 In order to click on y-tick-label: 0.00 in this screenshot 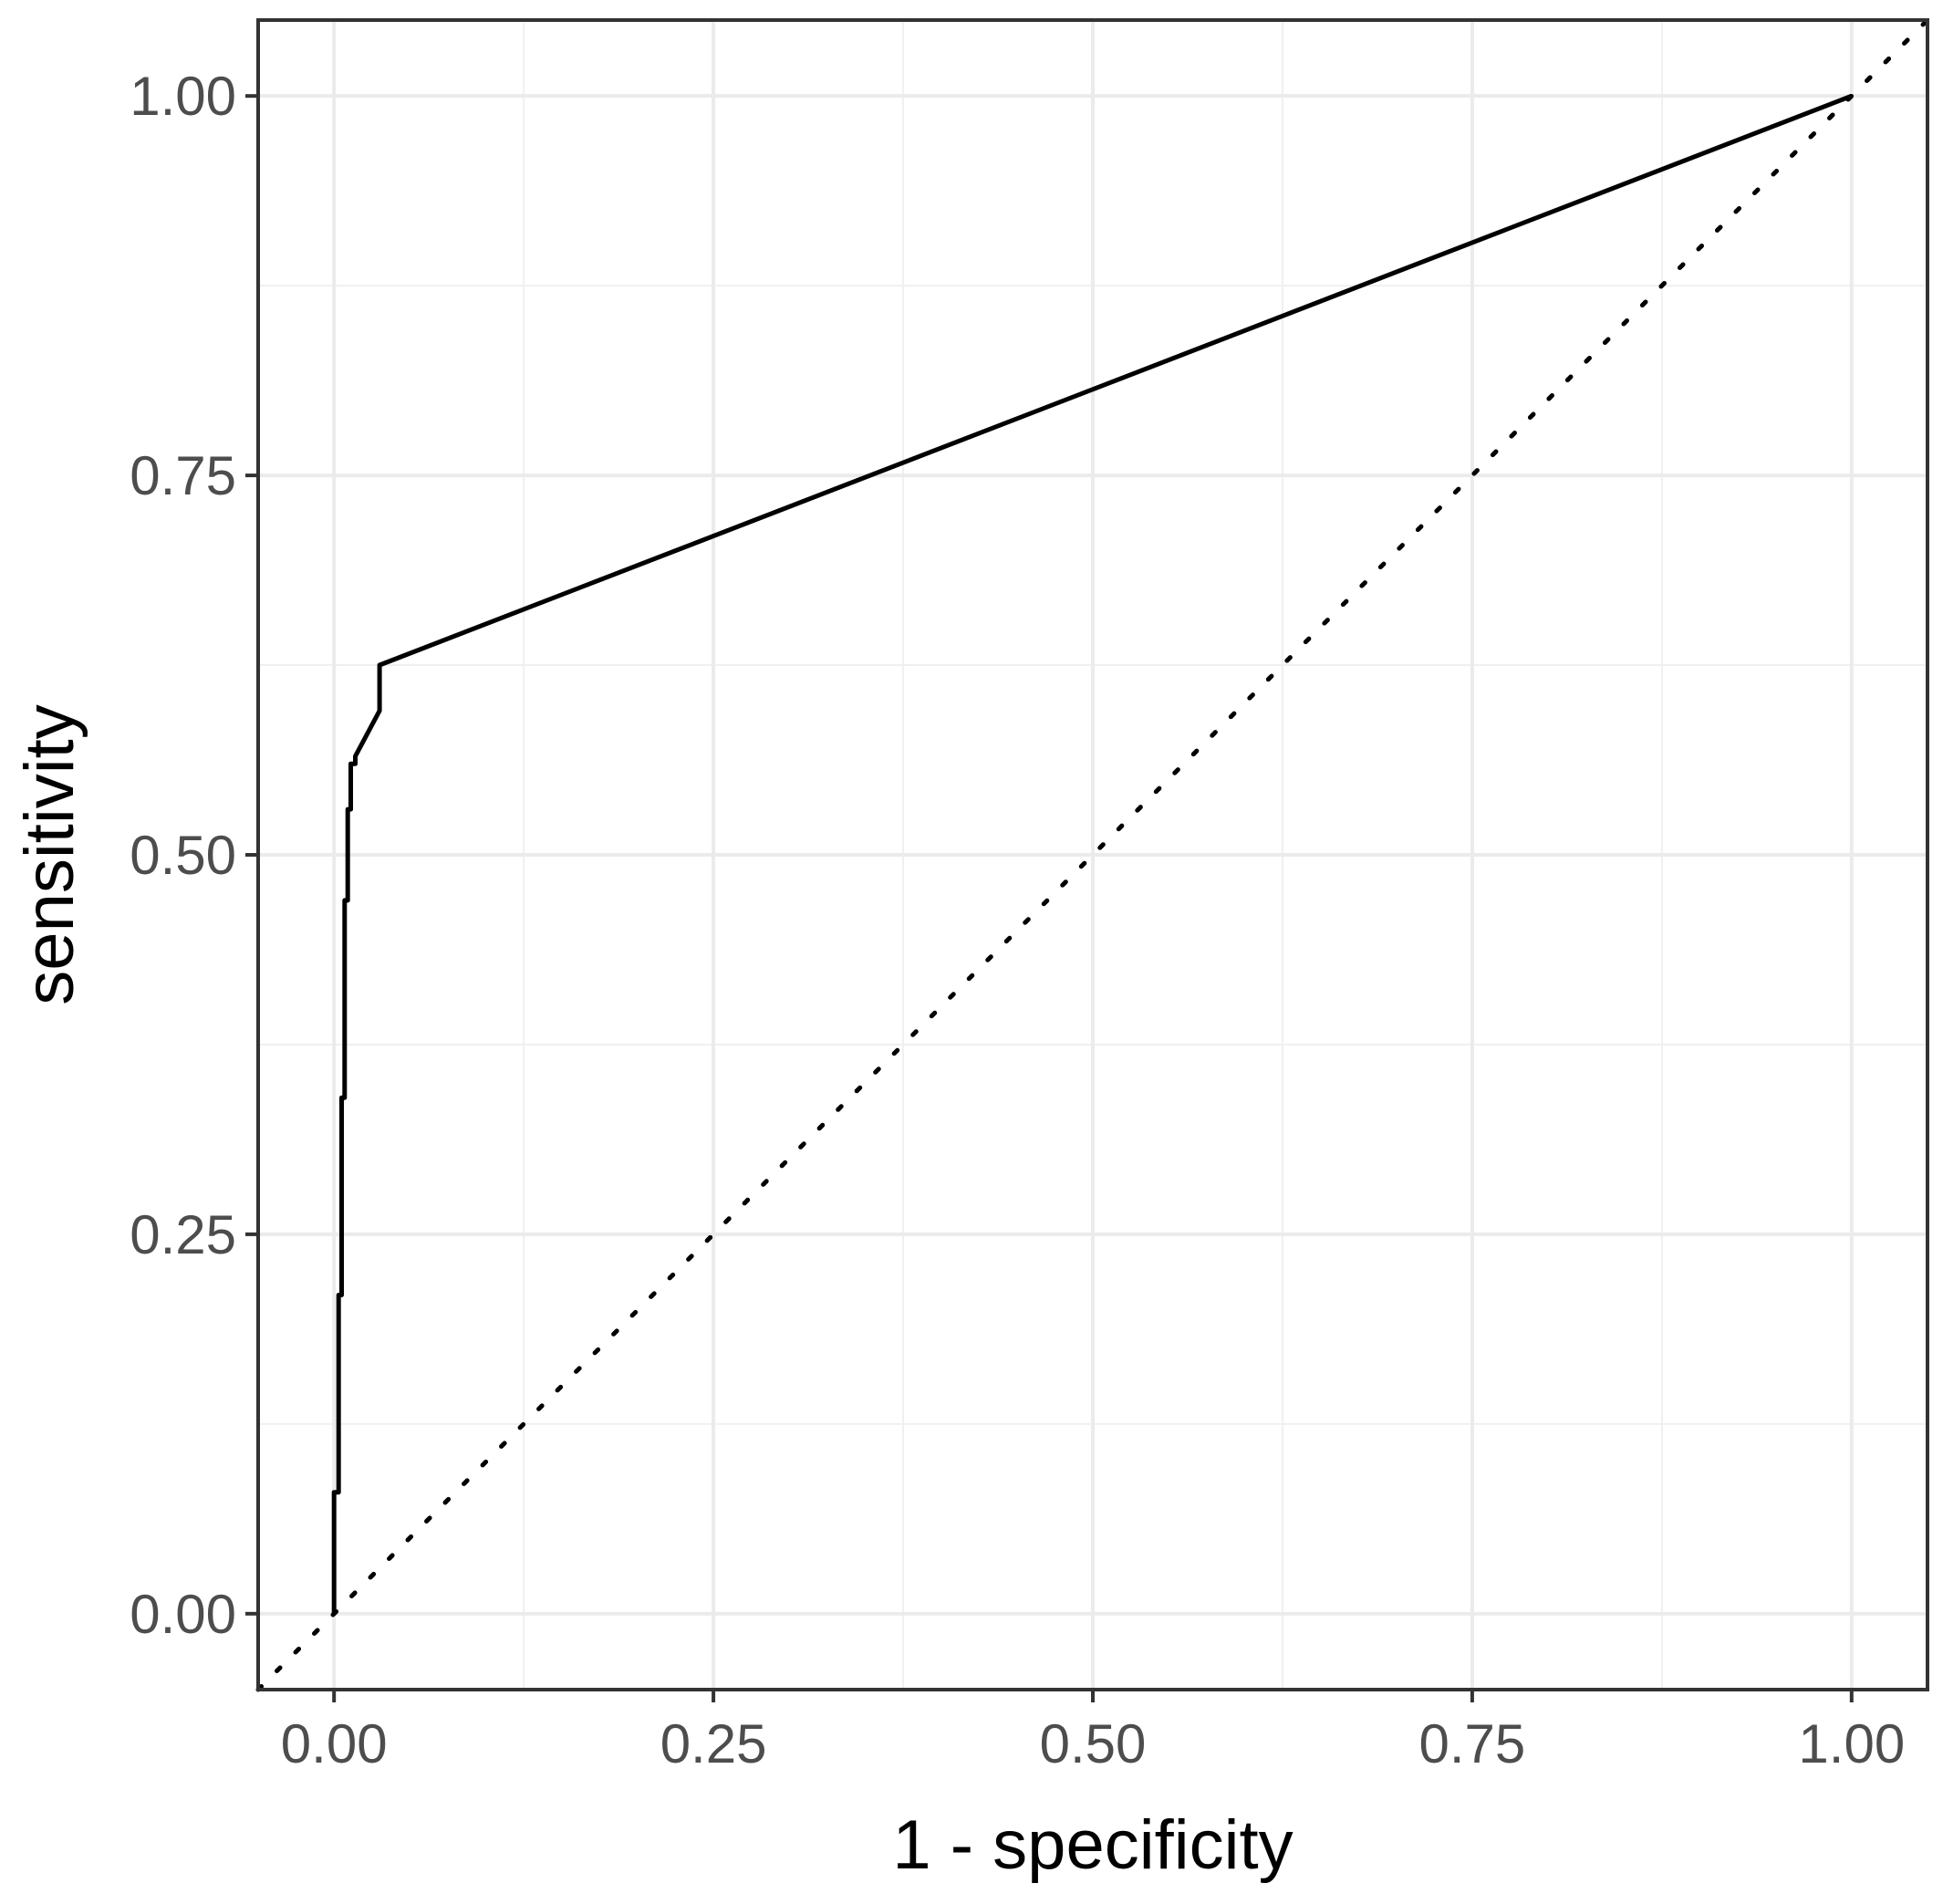, I will do `click(183, 1615)`.